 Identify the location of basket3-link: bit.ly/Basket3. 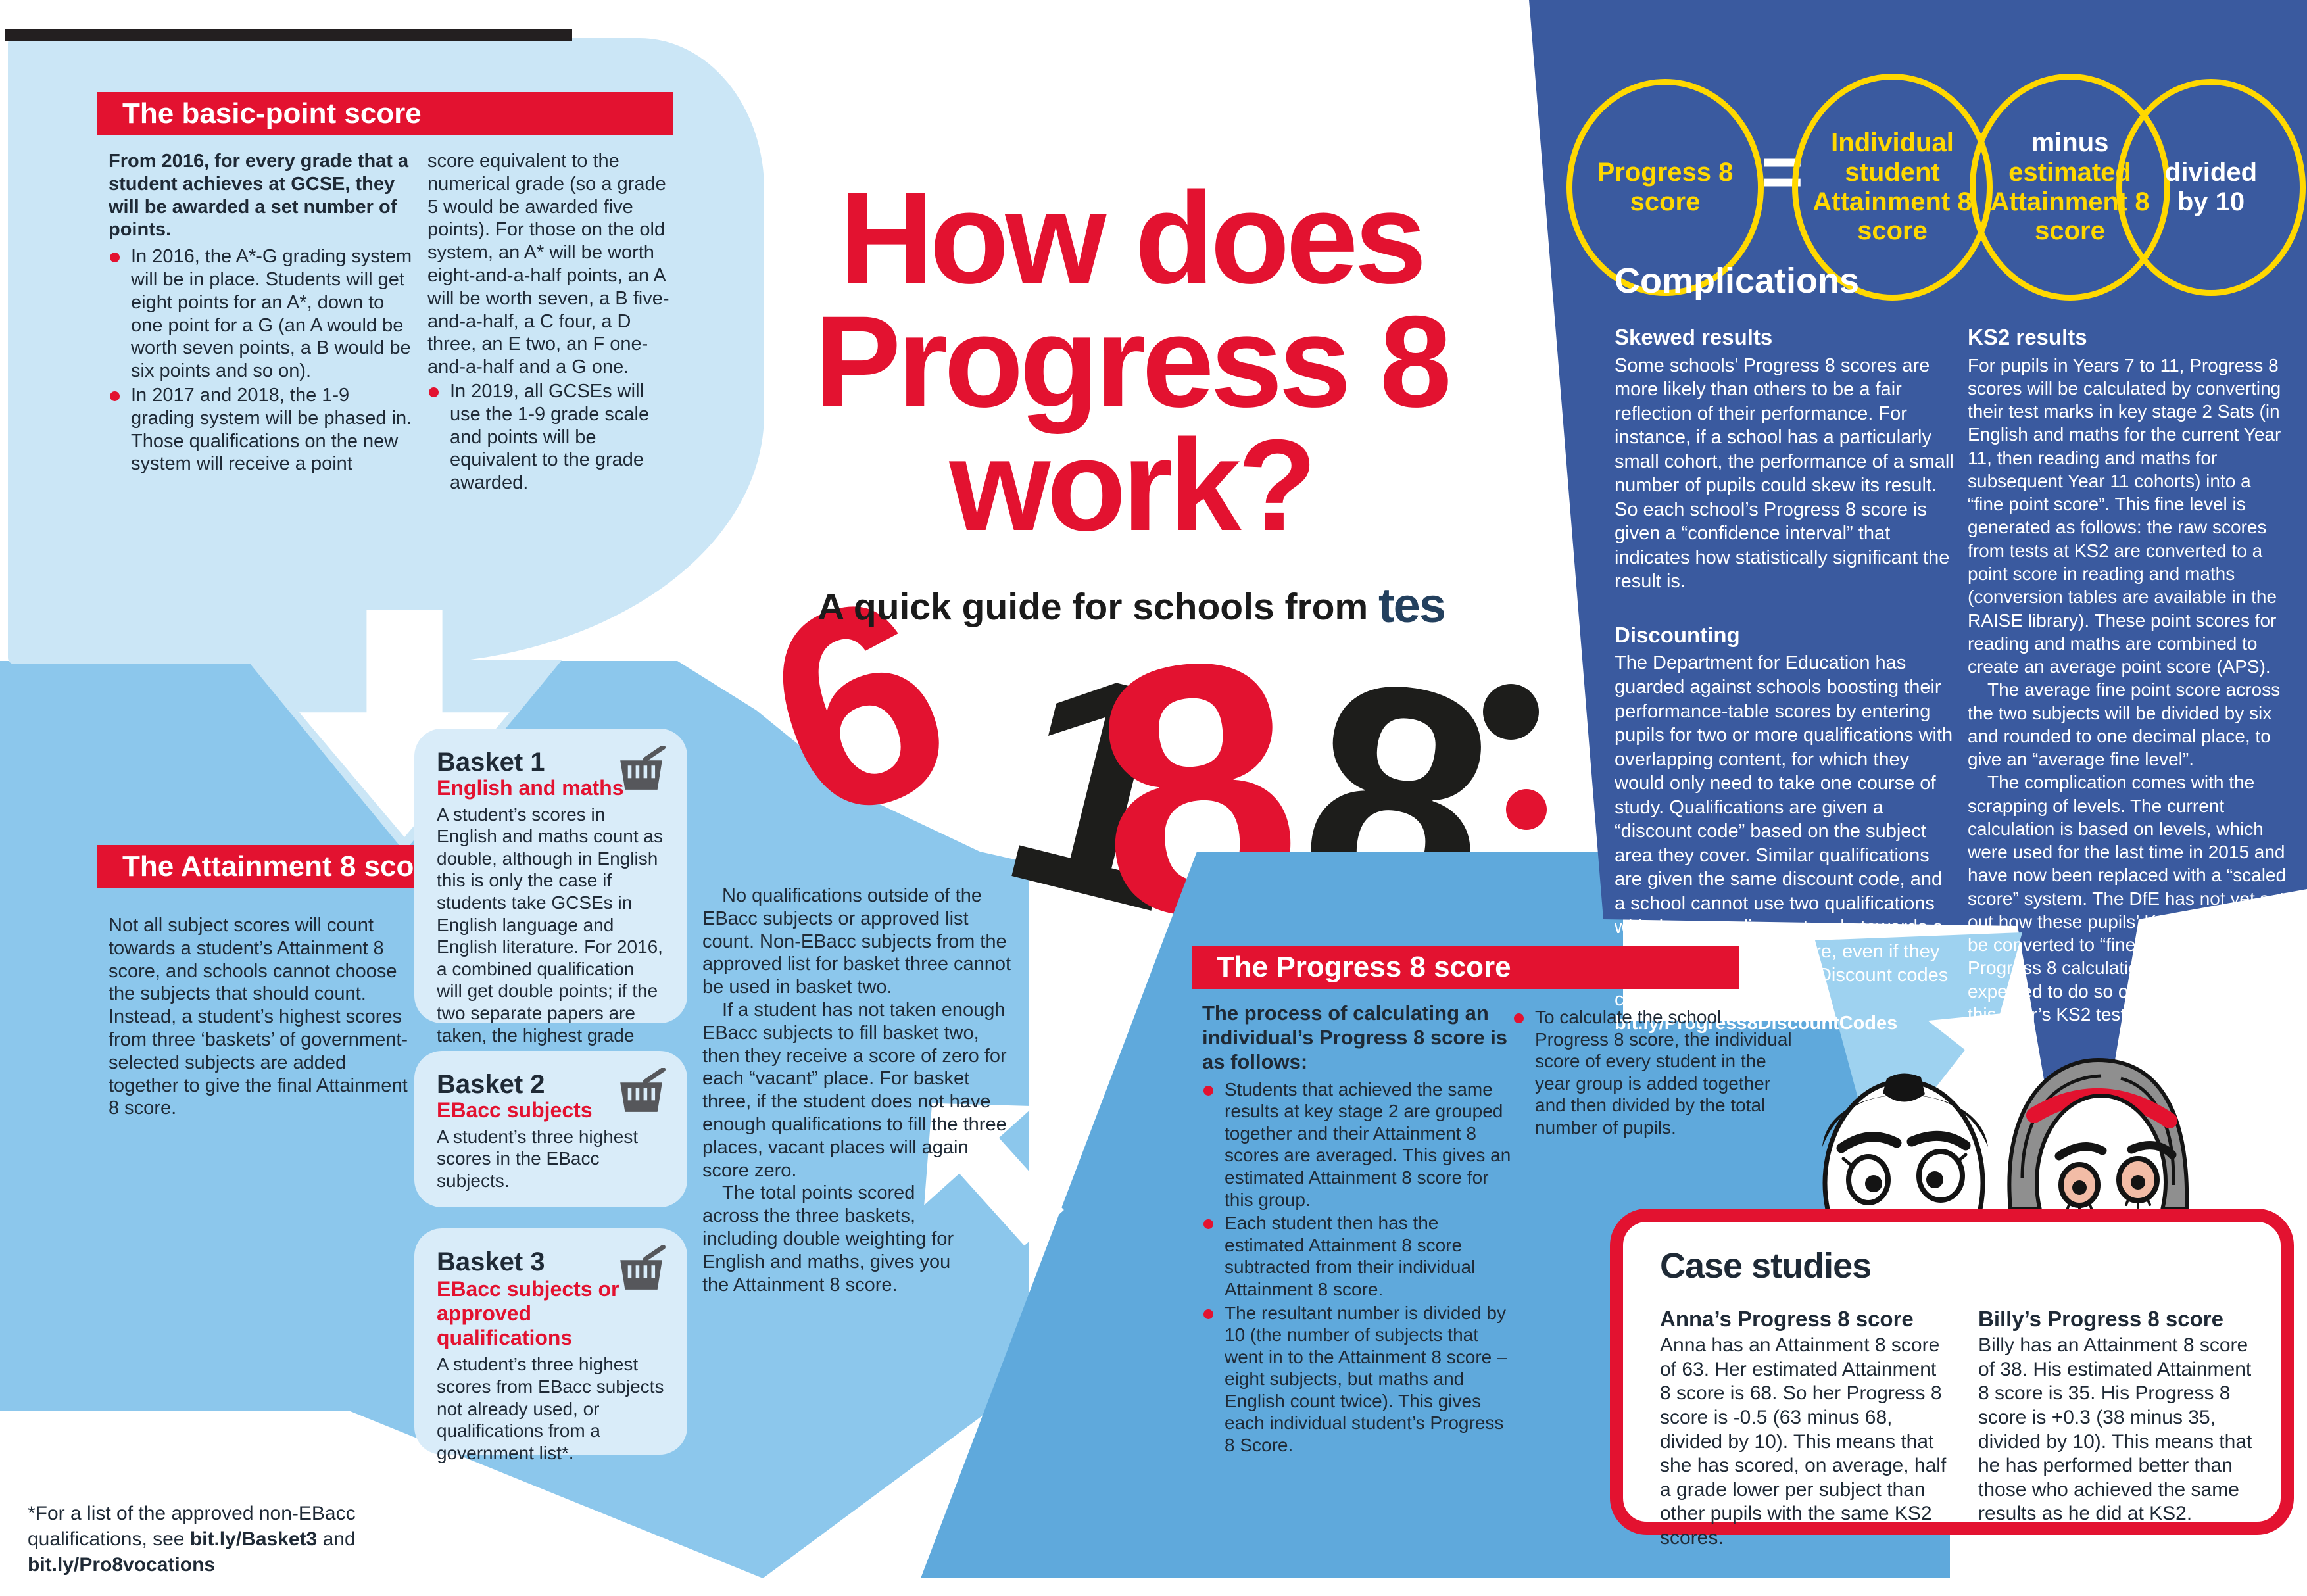
(253, 1539).